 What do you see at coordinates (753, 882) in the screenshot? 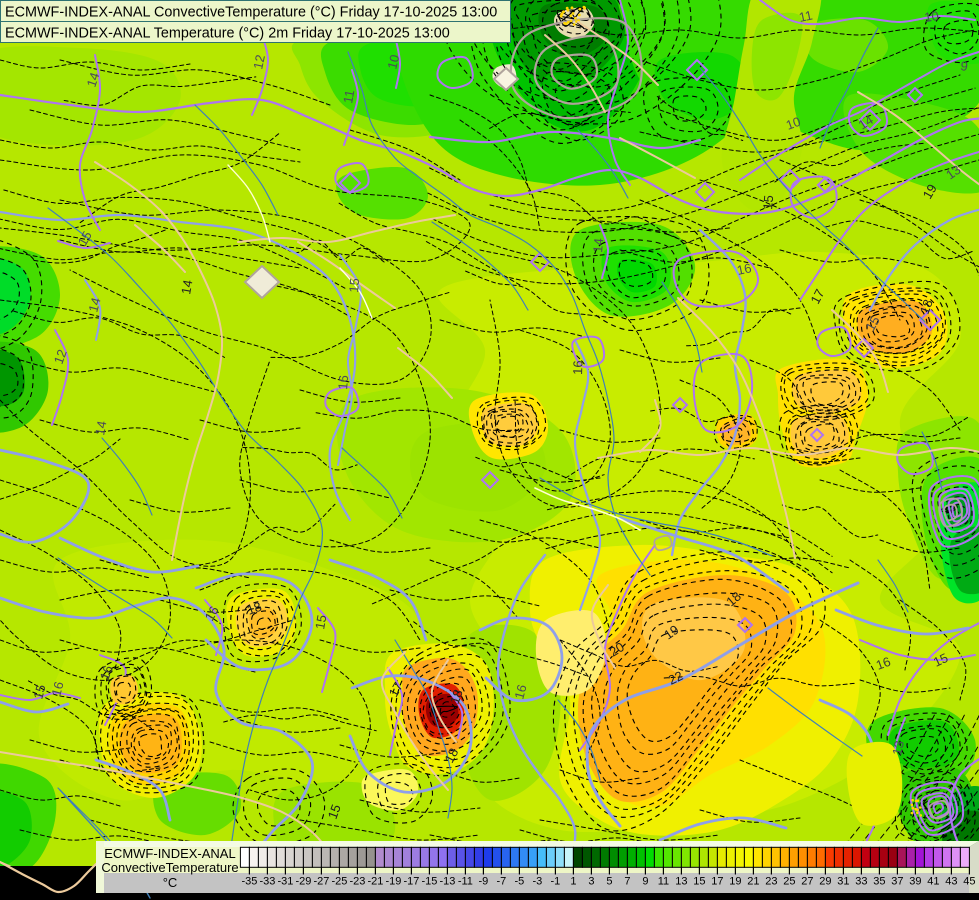
I see `svg-text: 21` at bounding box center [753, 882].